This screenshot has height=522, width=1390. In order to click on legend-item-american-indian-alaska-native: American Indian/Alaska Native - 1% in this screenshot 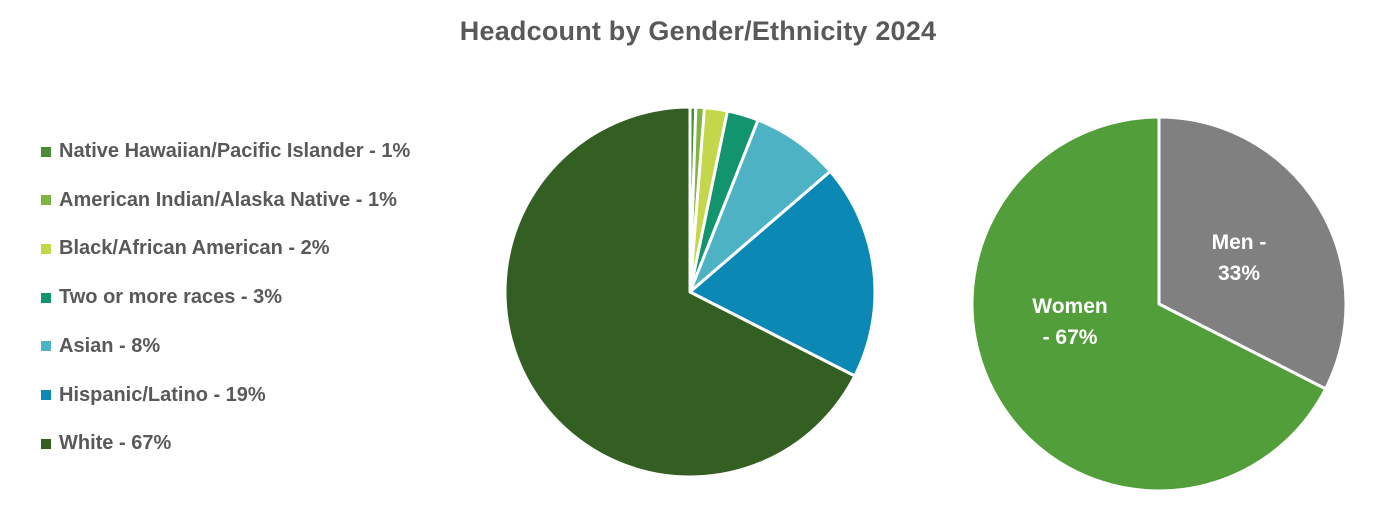, I will do `click(219, 200)`.